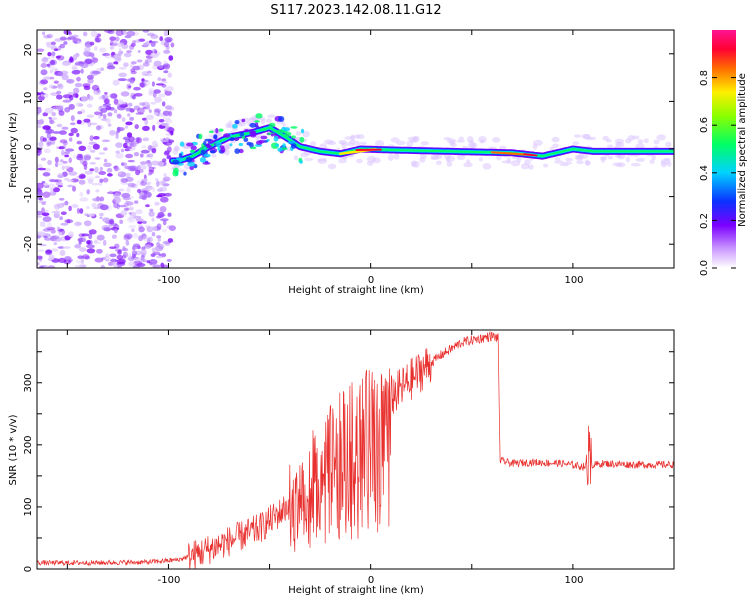 The height and width of the screenshot is (600, 750). I want to click on spectrogram-y-tick-label: 0, so click(28, 147).